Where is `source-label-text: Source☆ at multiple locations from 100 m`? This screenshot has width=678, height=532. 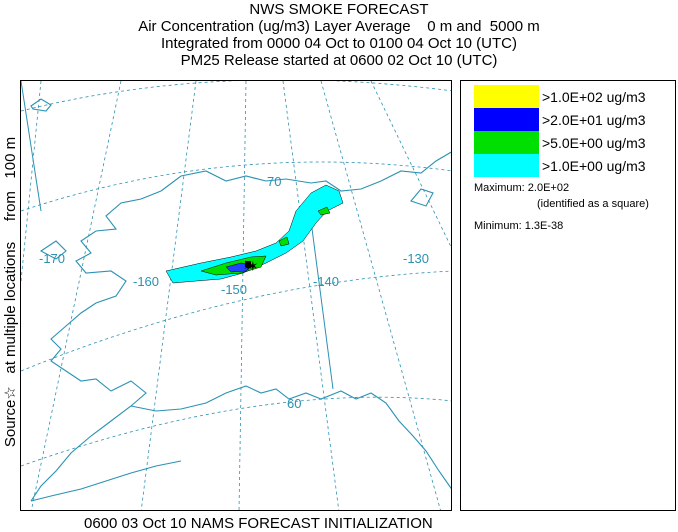
source-label-text: Source☆ at multiple locations from 100 m is located at coordinates (10, 292).